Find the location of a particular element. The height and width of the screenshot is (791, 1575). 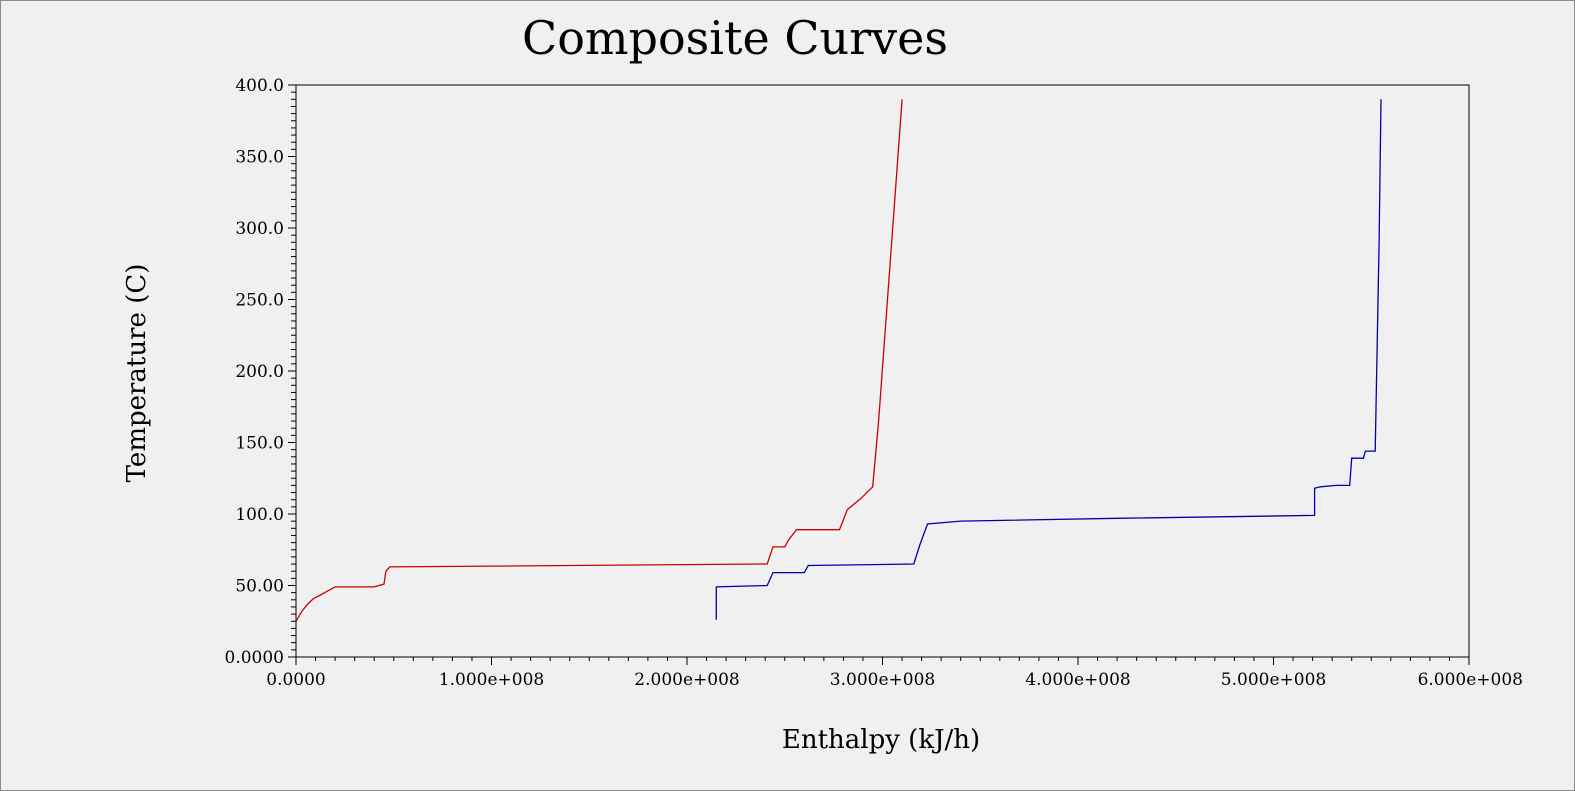

y-tick-label: 100.0 is located at coordinates (259, 515).